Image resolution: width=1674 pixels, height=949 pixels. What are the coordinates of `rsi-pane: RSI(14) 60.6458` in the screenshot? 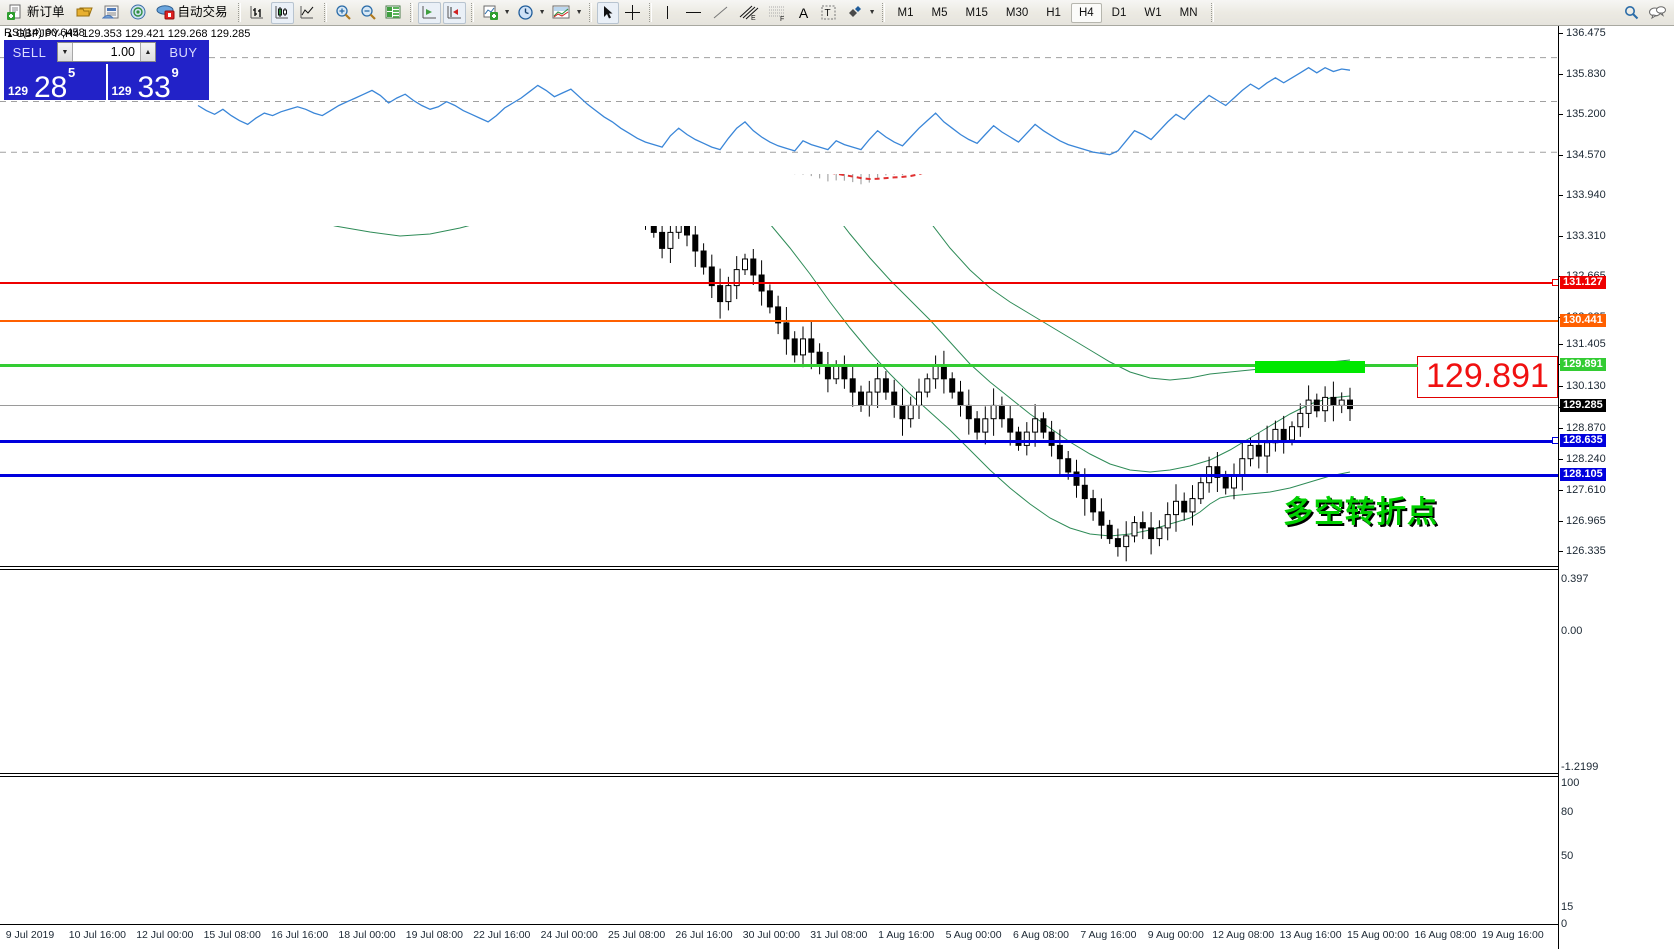 It's located at (779, 100).